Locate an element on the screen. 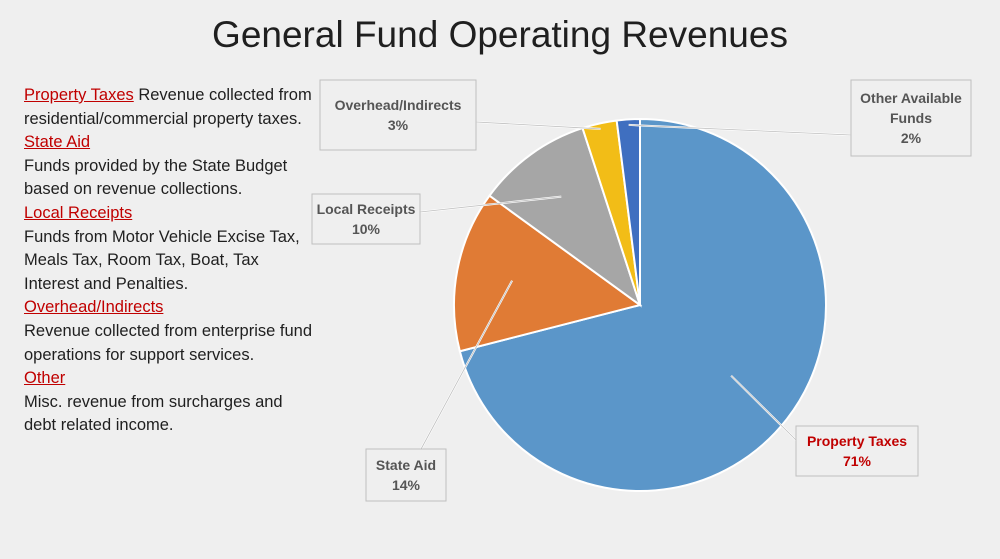 The height and width of the screenshot is (559, 1000). definition-term: Property Taxes is located at coordinates (79, 95).